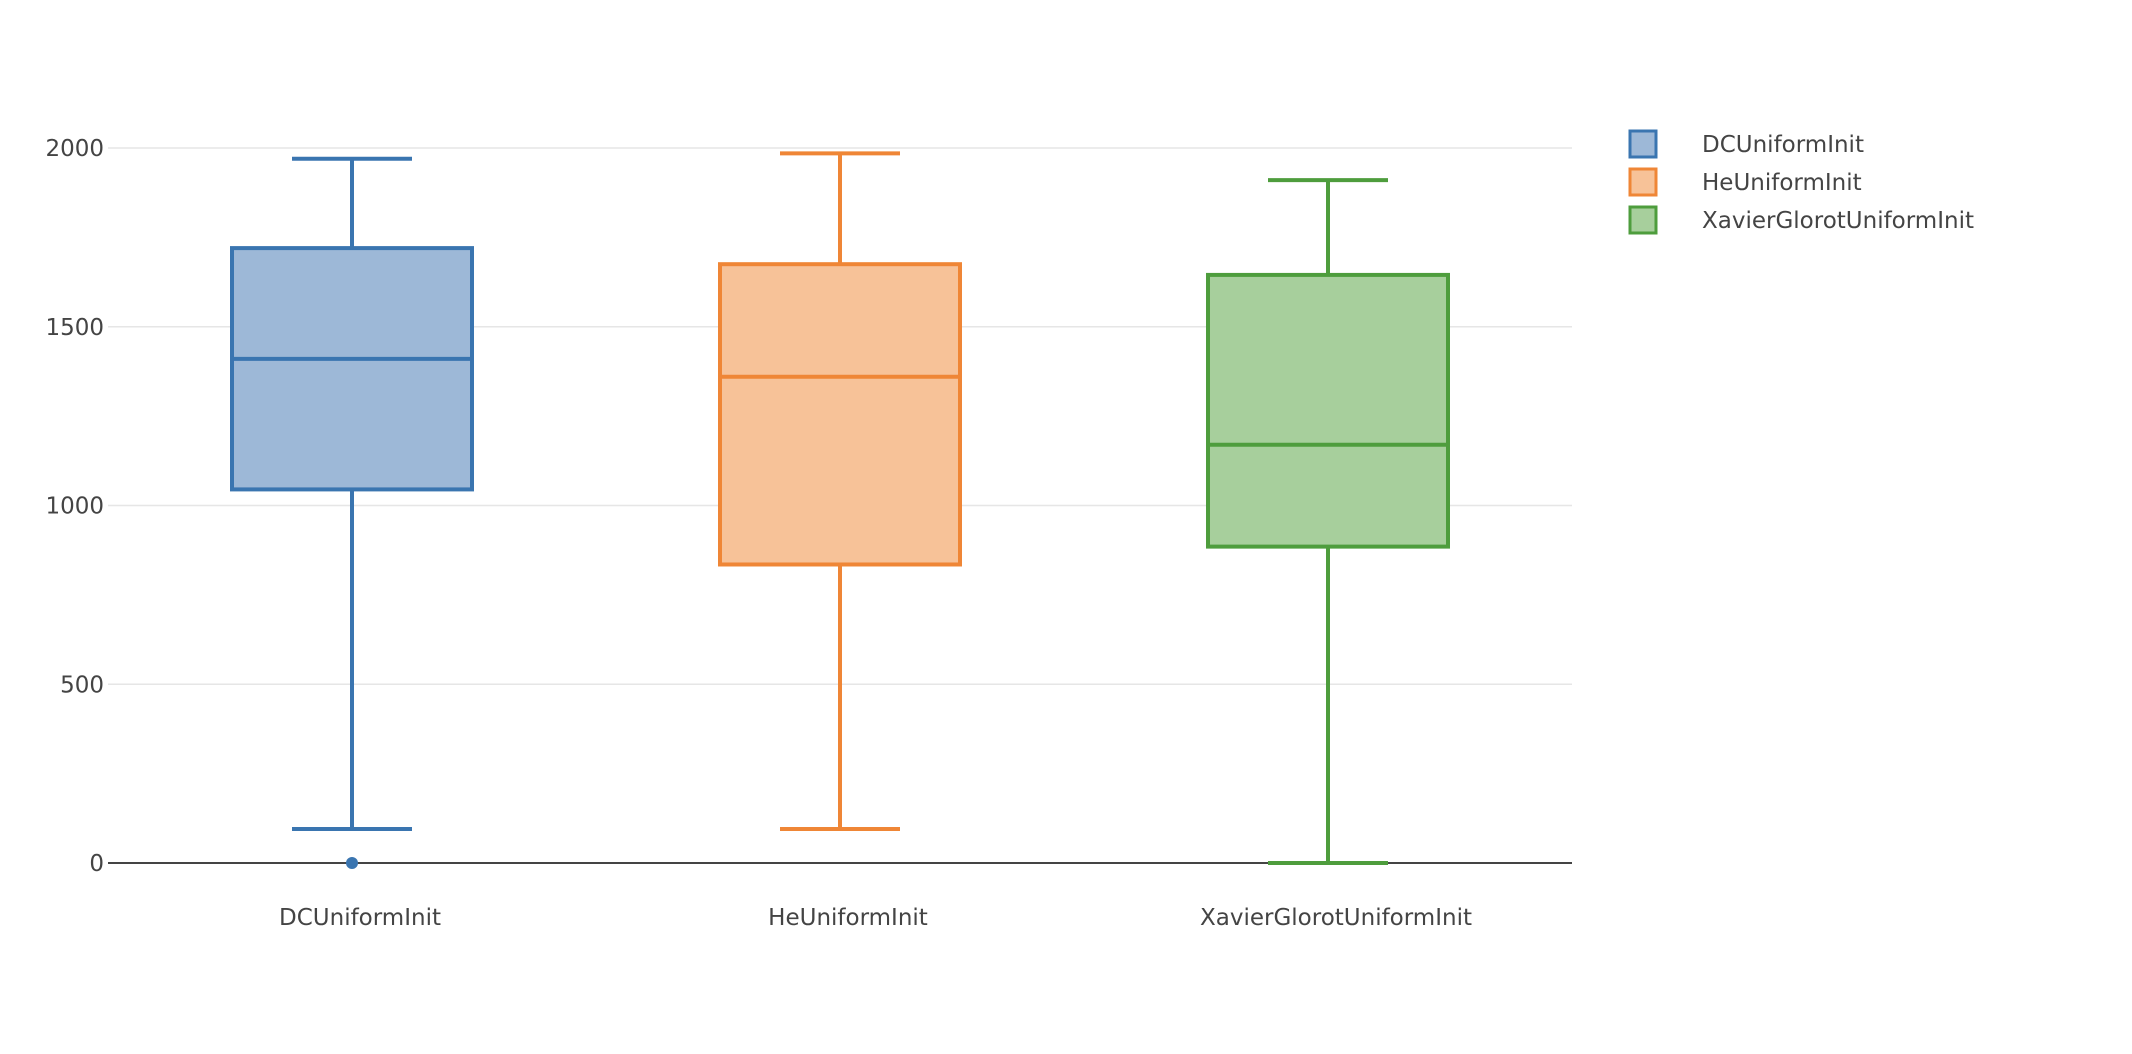 This screenshot has height=1054, width=2132. I want to click on box-HeUniformInit, so click(840, 491).